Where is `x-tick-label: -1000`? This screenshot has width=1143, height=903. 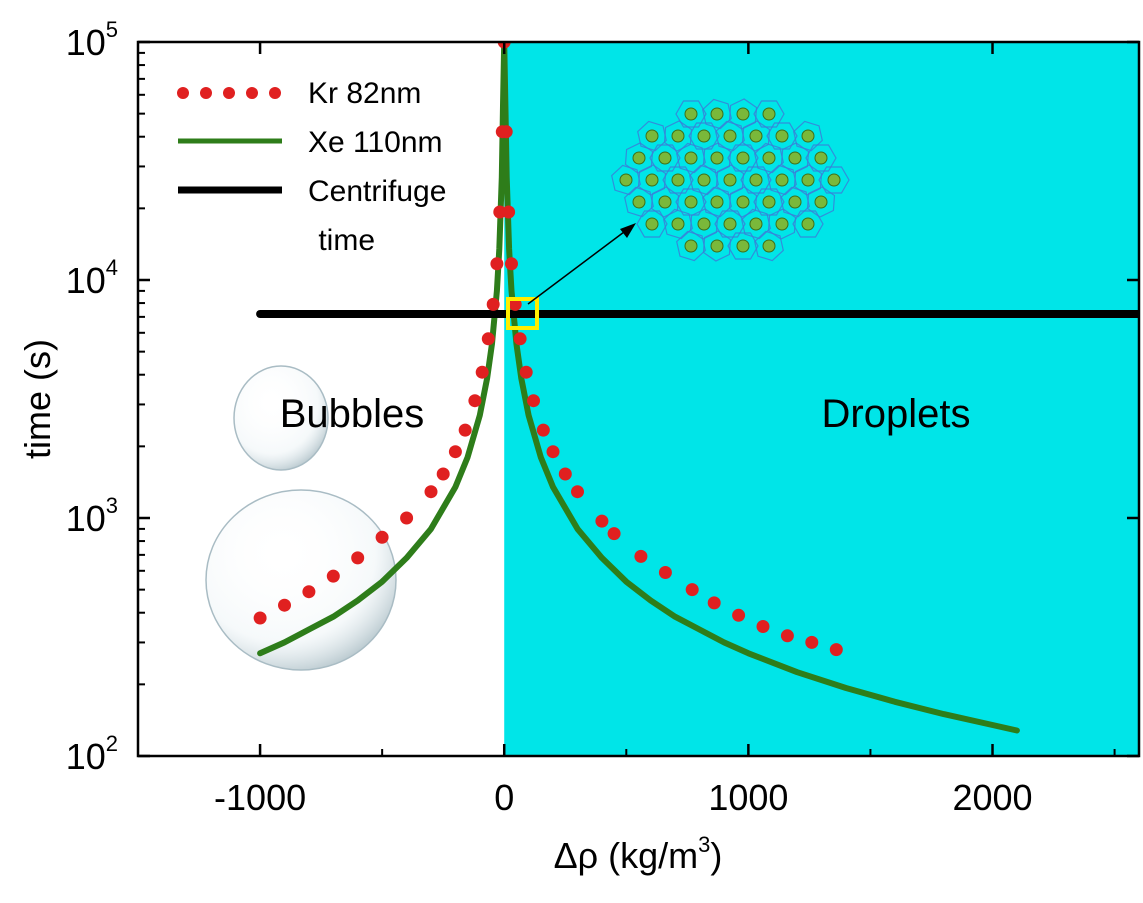 x-tick-label: -1000 is located at coordinates (260, 797).